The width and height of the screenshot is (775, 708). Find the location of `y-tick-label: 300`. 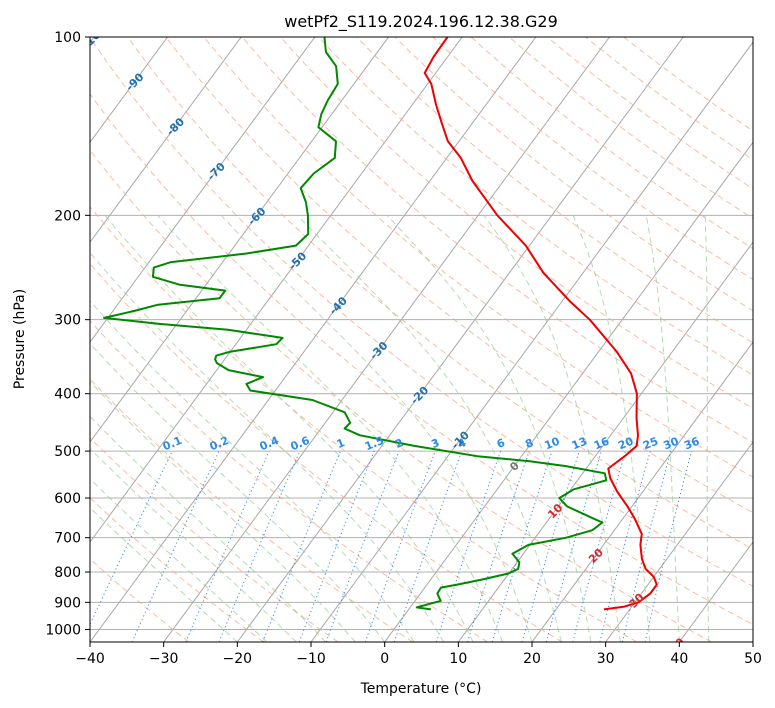

y-tick-label: 300 is located at coordinates (67, 321).